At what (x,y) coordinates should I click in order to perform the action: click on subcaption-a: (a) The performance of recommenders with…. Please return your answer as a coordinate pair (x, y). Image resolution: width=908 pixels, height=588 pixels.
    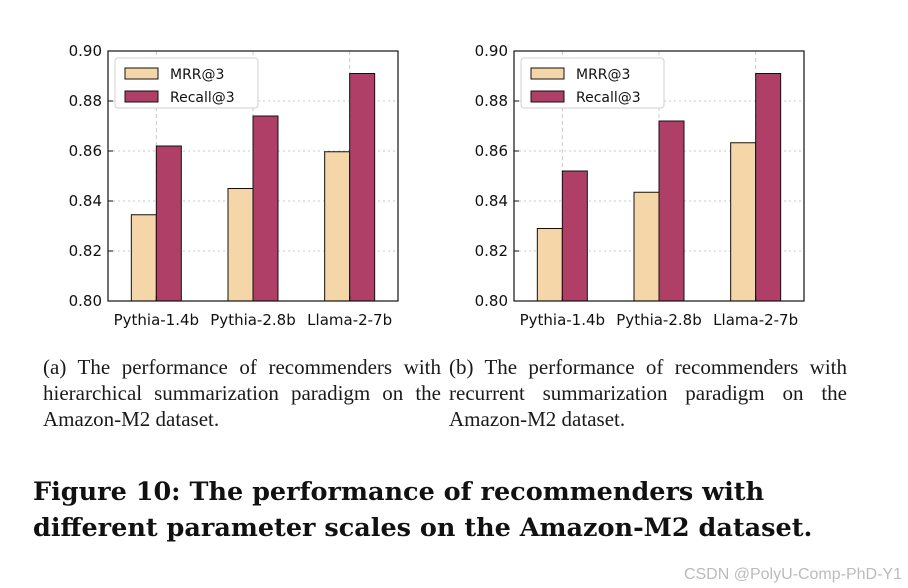
    Looking at the image, I should click on (242, 393).